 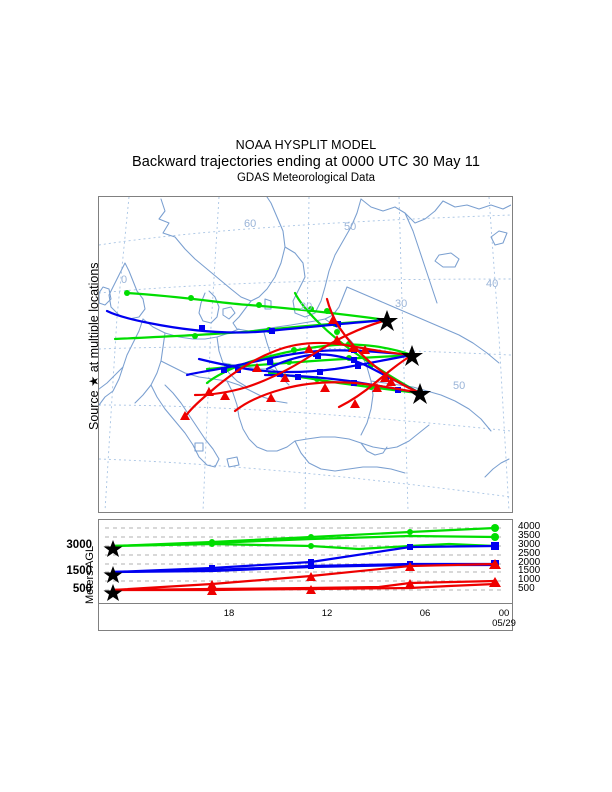 I want to click on svg-text: 20, so click(x=306, y=307).